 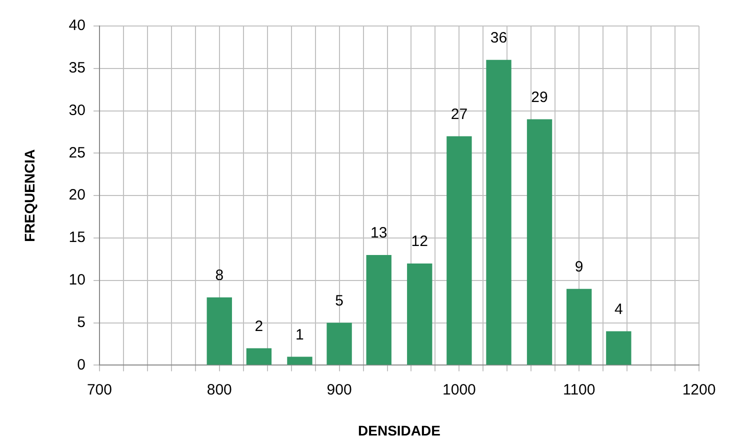 What do you see at coordinates (77, 237) in the screenshot?
I see `y-tick-label: 15` at bounding box center [77, 237].